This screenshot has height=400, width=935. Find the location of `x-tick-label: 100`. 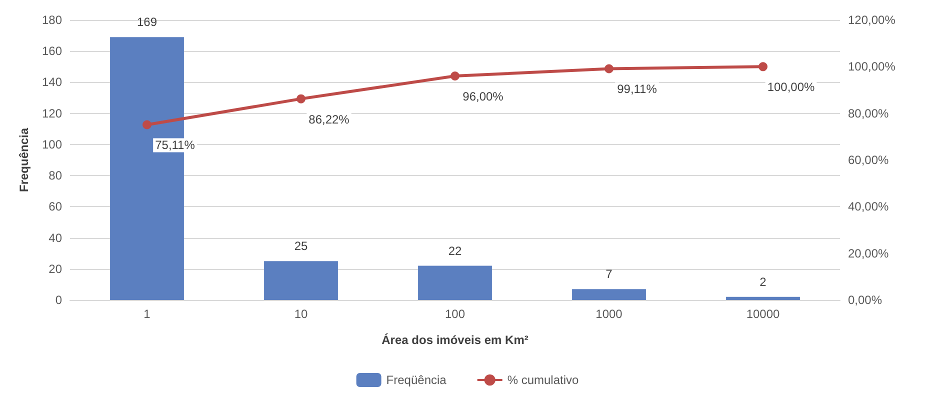

x-tick-label: 100 is located at coordinates (455, 314).